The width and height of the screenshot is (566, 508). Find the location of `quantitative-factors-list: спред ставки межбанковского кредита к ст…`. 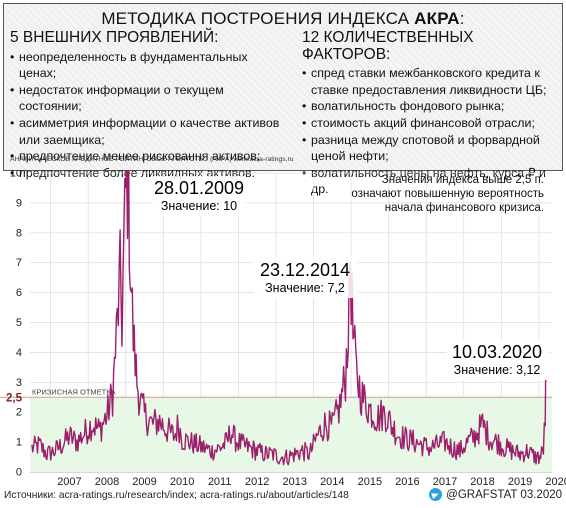

quantitative-factors-list: спред ставки межбанковского кредита к ст… is located at coordinates (433, 131).